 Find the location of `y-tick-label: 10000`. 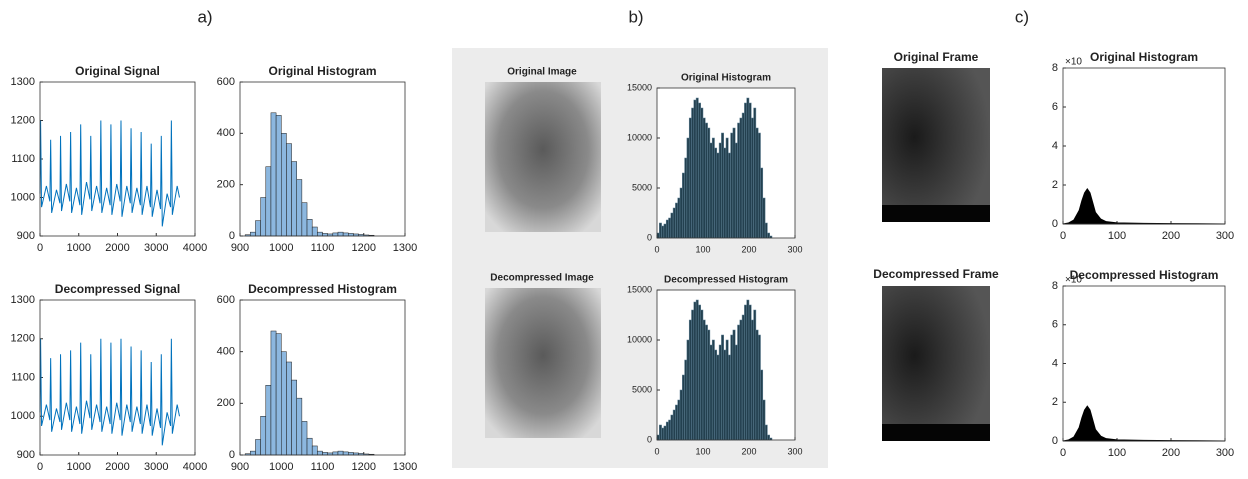

y-tick-label: 10000 is located at coordinates (639, 339).